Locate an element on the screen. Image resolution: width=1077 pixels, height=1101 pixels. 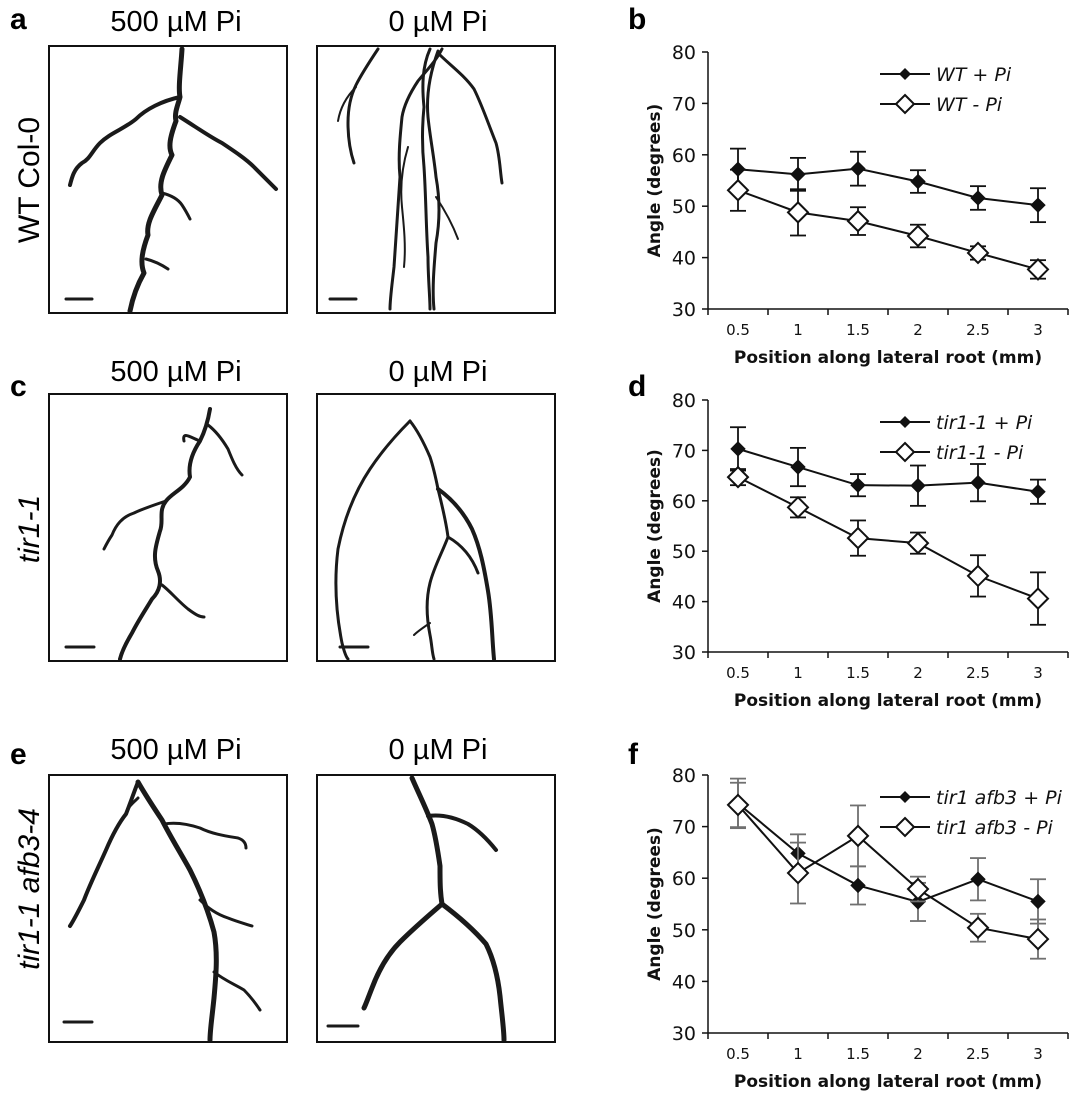
row-label-tir1-afb3: tir1-1 afb3-4 is located at coordinates (29, 889).